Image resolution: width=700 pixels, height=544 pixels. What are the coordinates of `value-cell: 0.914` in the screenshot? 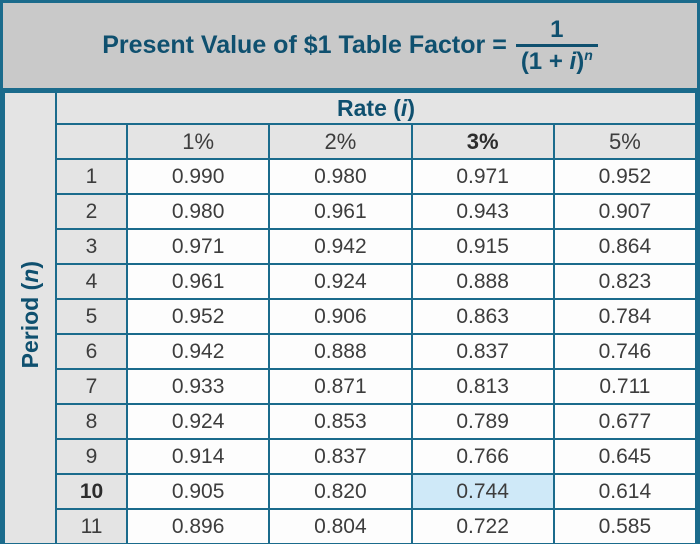 It's located at (198, 456).